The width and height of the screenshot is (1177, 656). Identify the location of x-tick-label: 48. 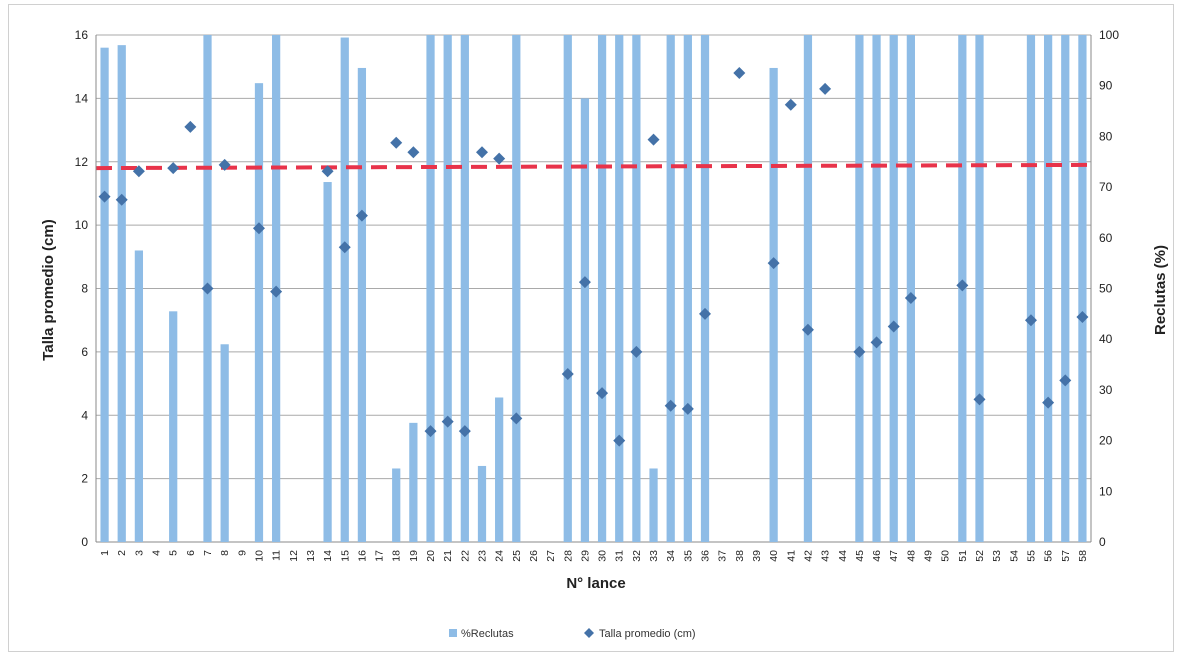
(911, 556).